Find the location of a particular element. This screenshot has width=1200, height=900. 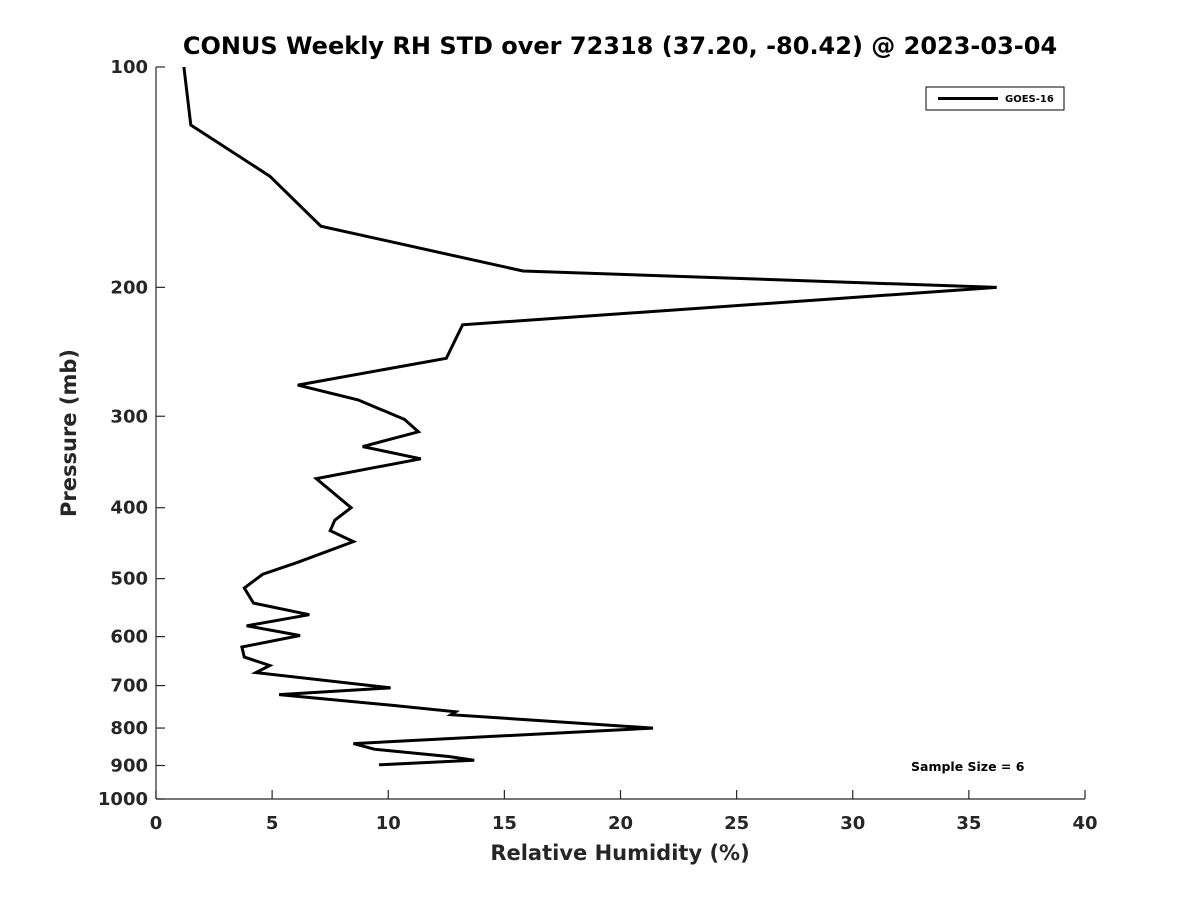

x-tick-label: 40 is located at coordinates (1084, 823).